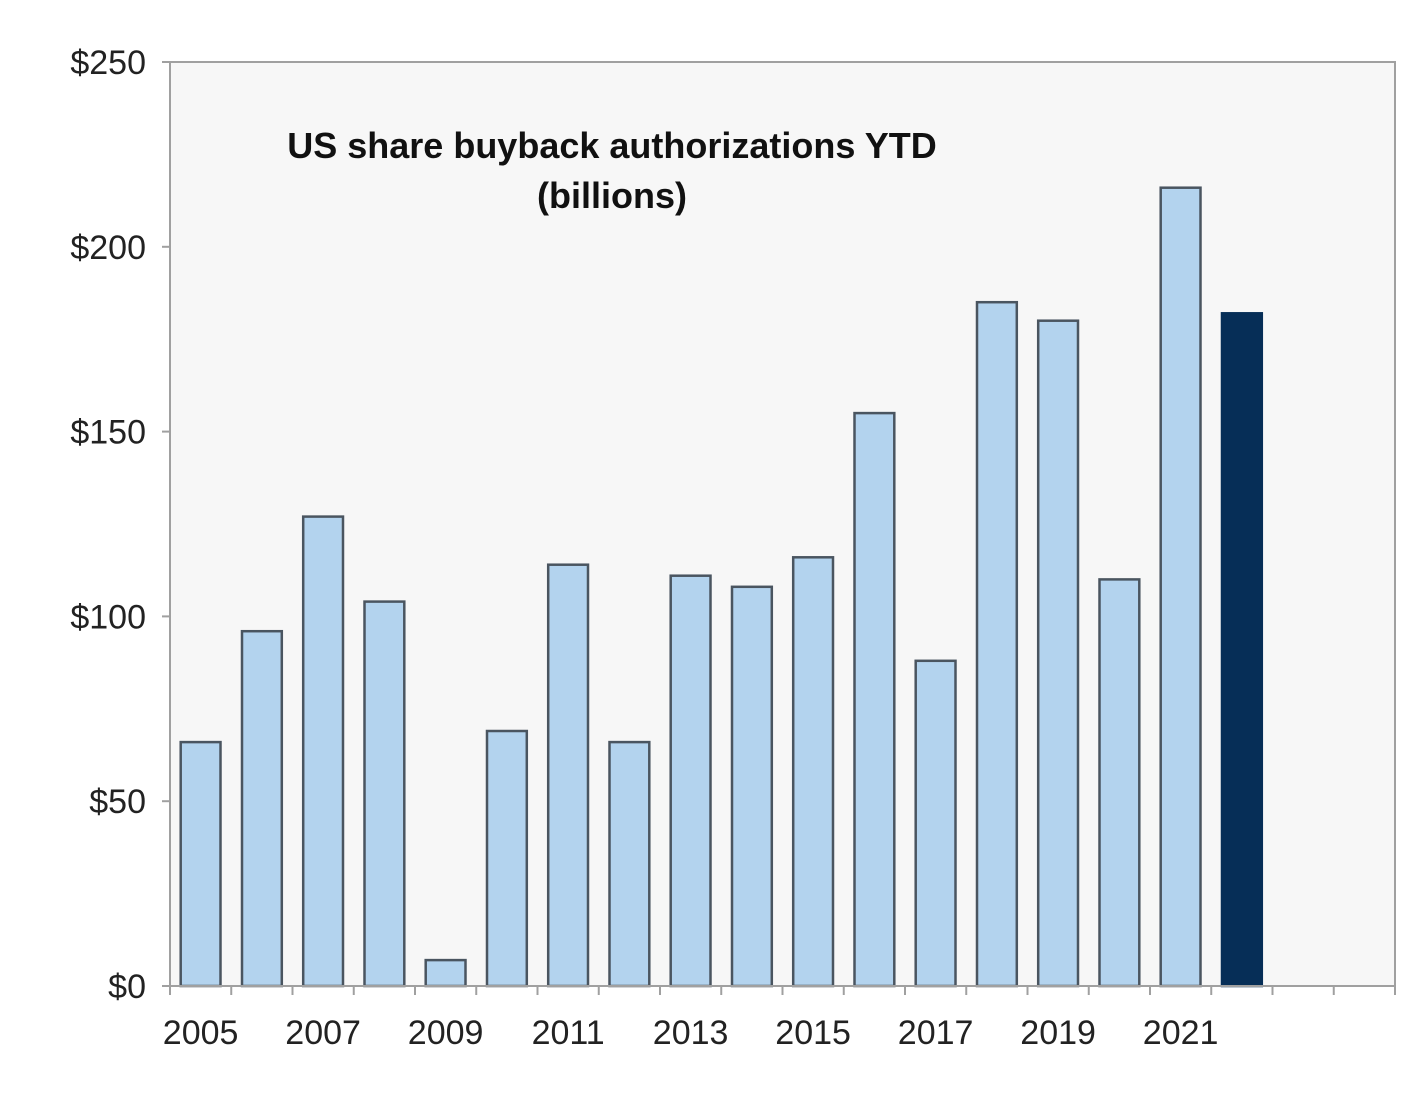 The width and height of the screenshot is (1422, 1110). Describe the element at coordinates (874, 699) in the screenshot. I see `bar-2016` at that location.